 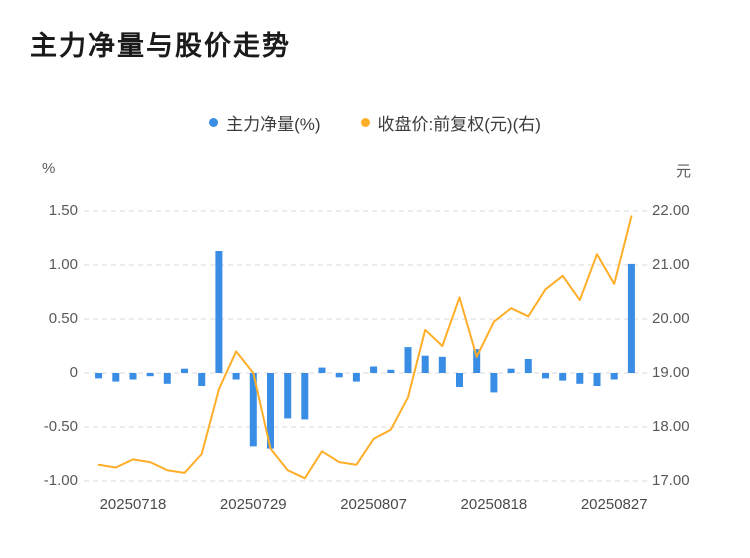 I want to click on y-axis-left-tick-label: 0, so click(x=73, y=372).